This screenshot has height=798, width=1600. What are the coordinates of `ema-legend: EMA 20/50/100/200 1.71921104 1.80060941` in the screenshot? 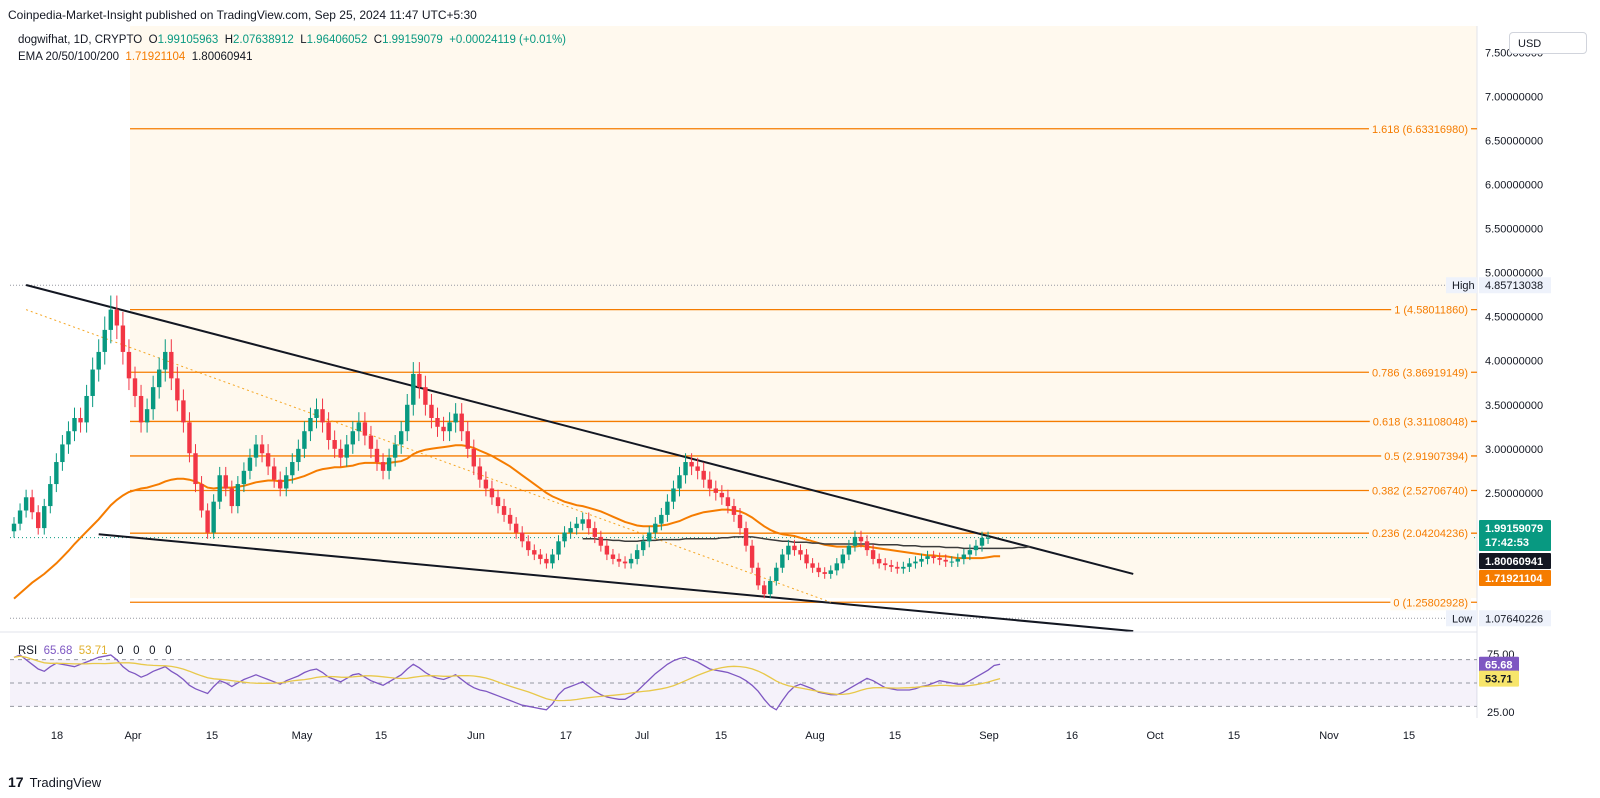 It's located at (135, 57).